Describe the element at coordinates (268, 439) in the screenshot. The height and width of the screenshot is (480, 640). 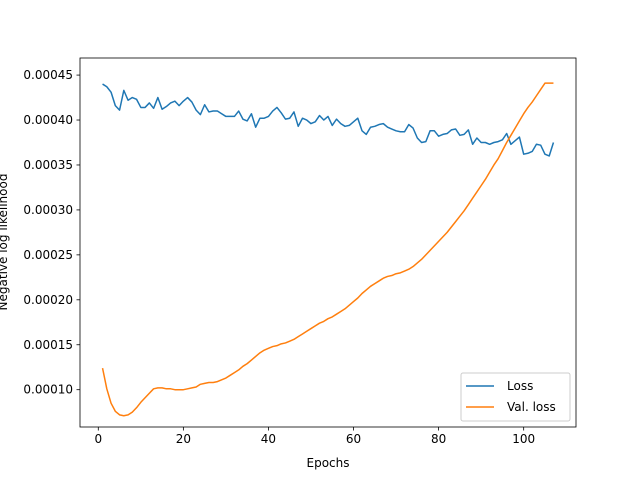
I see `x-tick-label: 40` at that location.